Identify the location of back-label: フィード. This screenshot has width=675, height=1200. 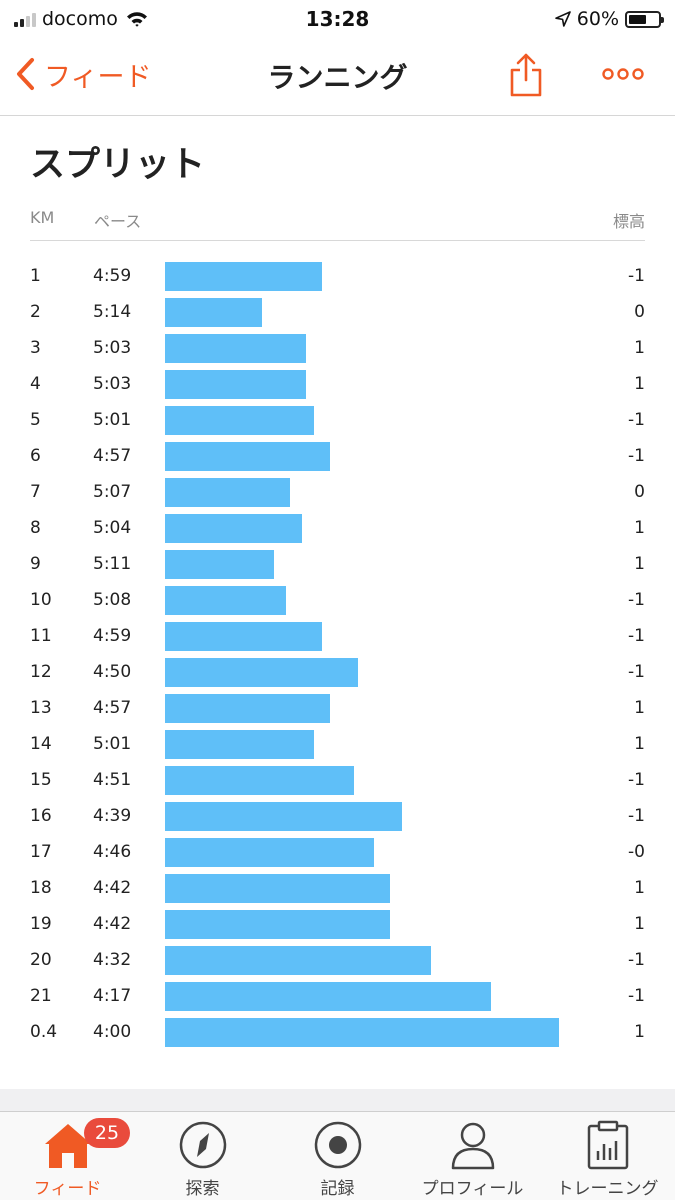
(98, 77).